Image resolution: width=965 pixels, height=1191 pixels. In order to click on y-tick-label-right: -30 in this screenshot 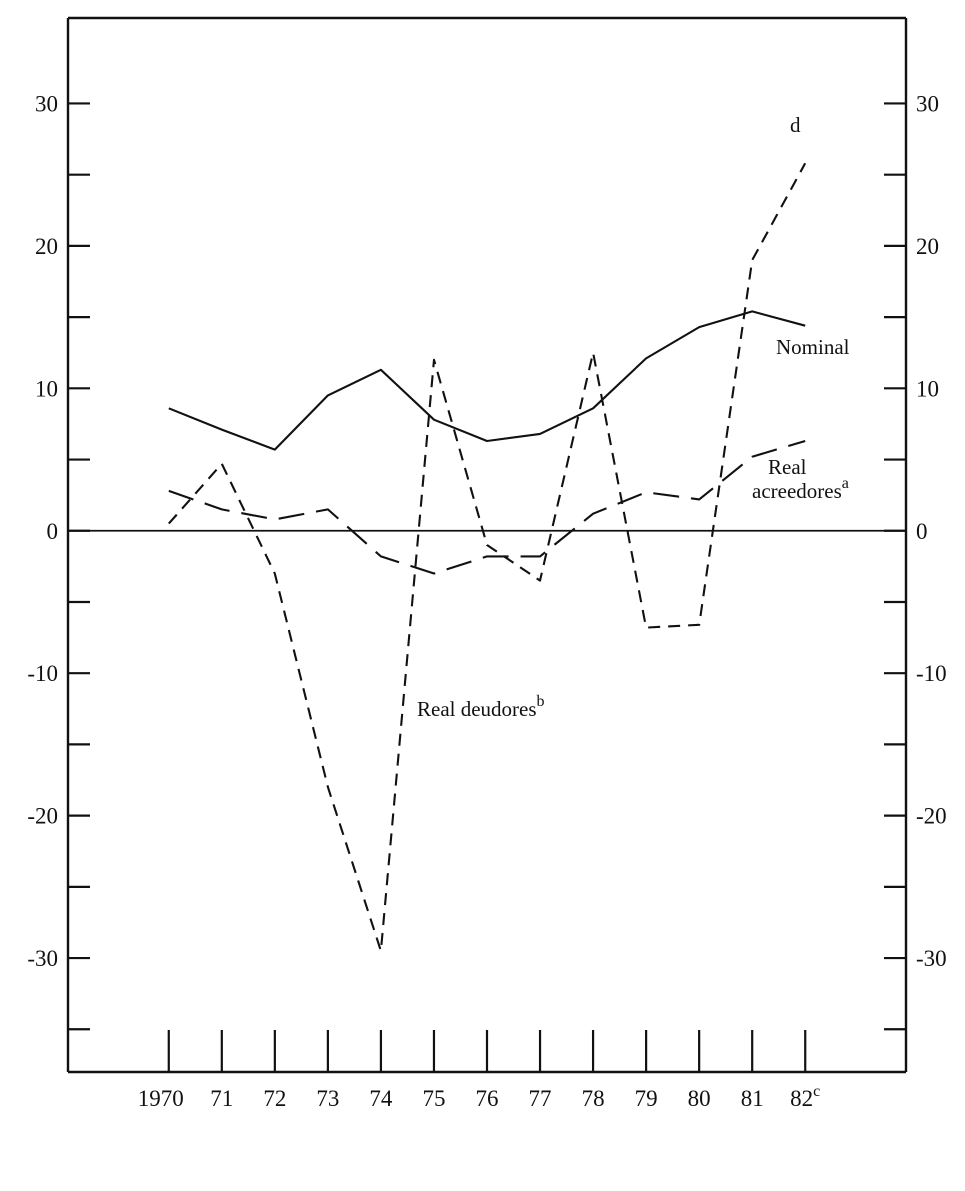, I will do `click(931, 958)`.